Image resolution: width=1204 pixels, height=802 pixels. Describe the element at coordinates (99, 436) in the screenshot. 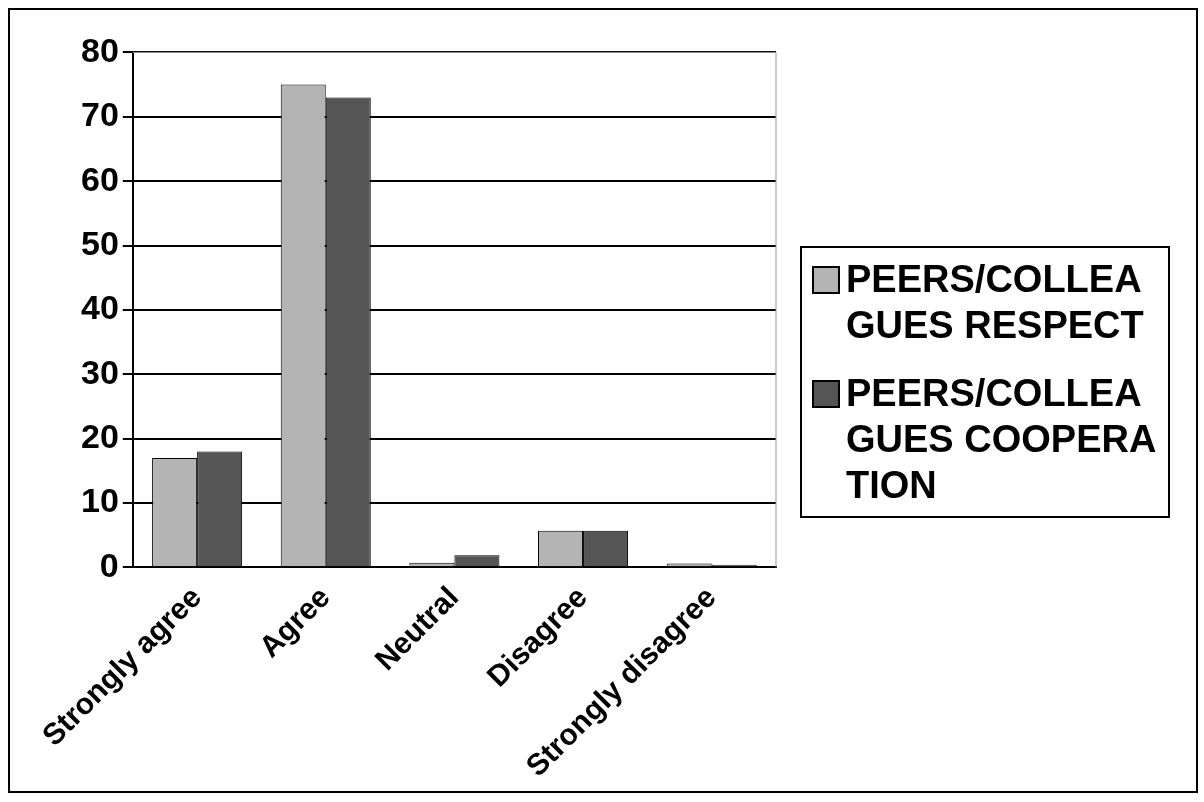

I see `y-tick-label: 20` at that location.